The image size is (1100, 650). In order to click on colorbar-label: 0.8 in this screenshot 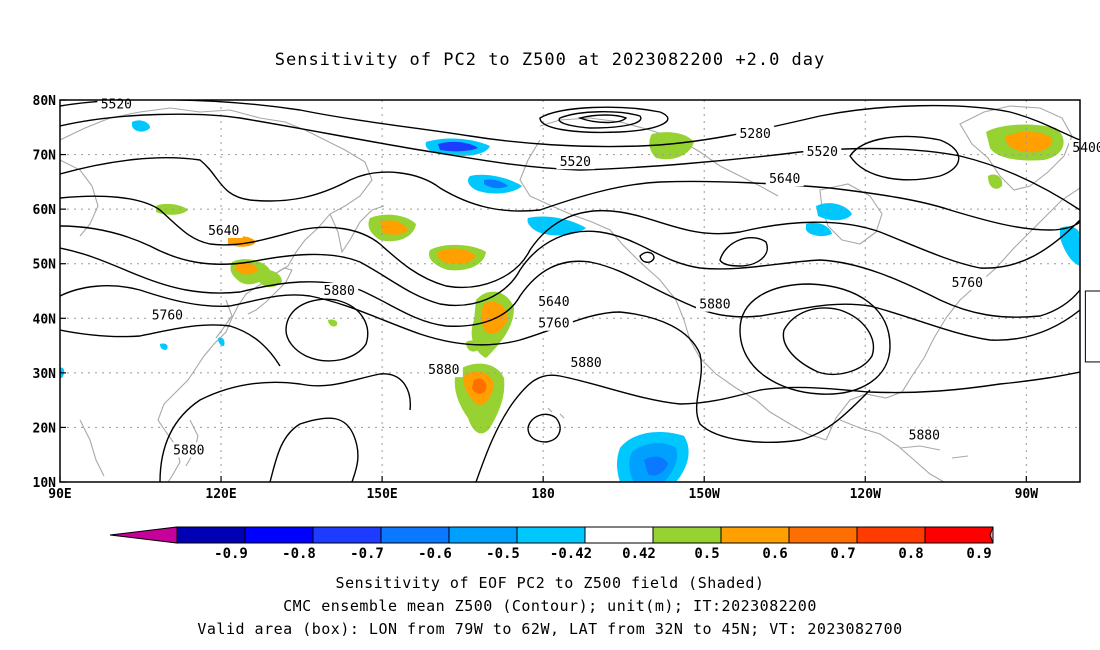, I will do `click(910, 554)`.